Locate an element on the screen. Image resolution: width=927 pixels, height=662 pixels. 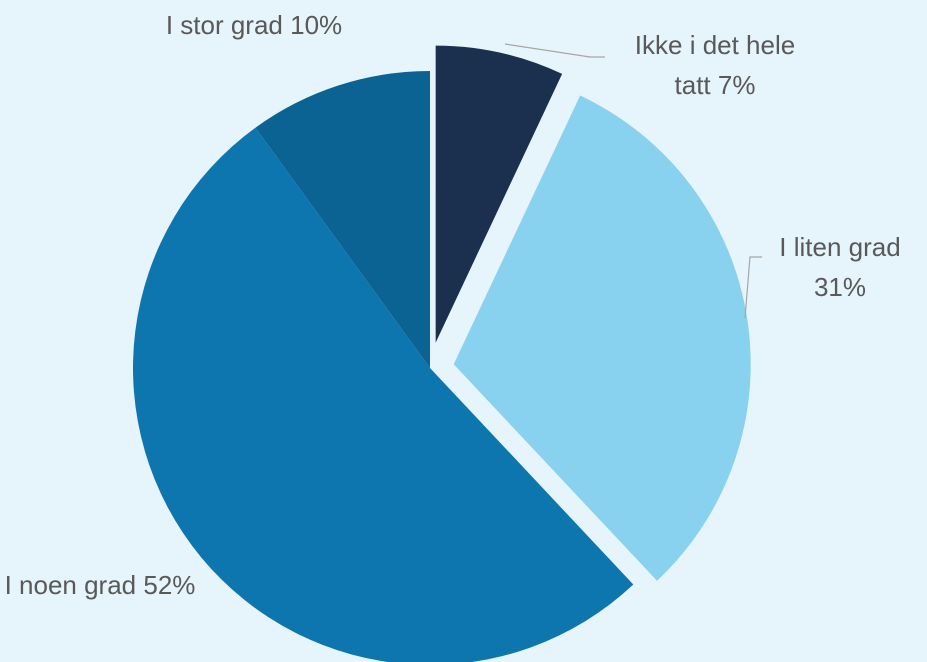
category-label: Ikke i det hele tatt is located at coordinates (715, 65).